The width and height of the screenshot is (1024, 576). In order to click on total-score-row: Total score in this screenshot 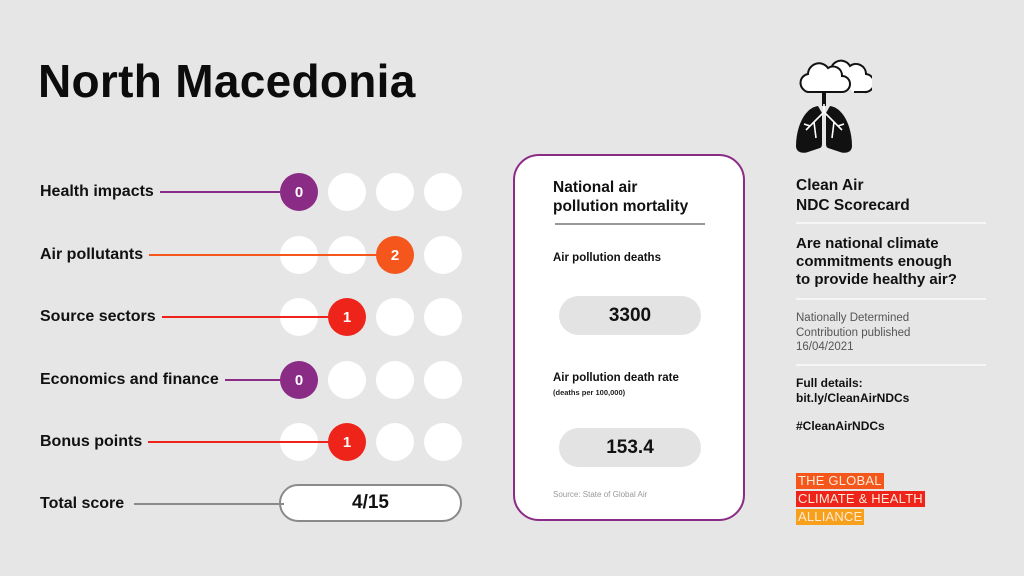, I will do `click(255, 504)`.